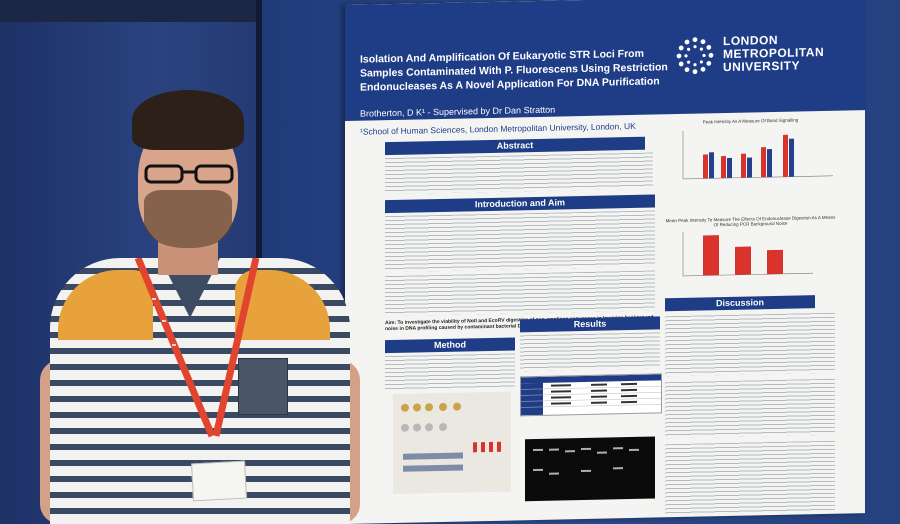 This screenshot has height=524, width=900. I want to click on discussion-heading: Discussion, so click(740, 303).